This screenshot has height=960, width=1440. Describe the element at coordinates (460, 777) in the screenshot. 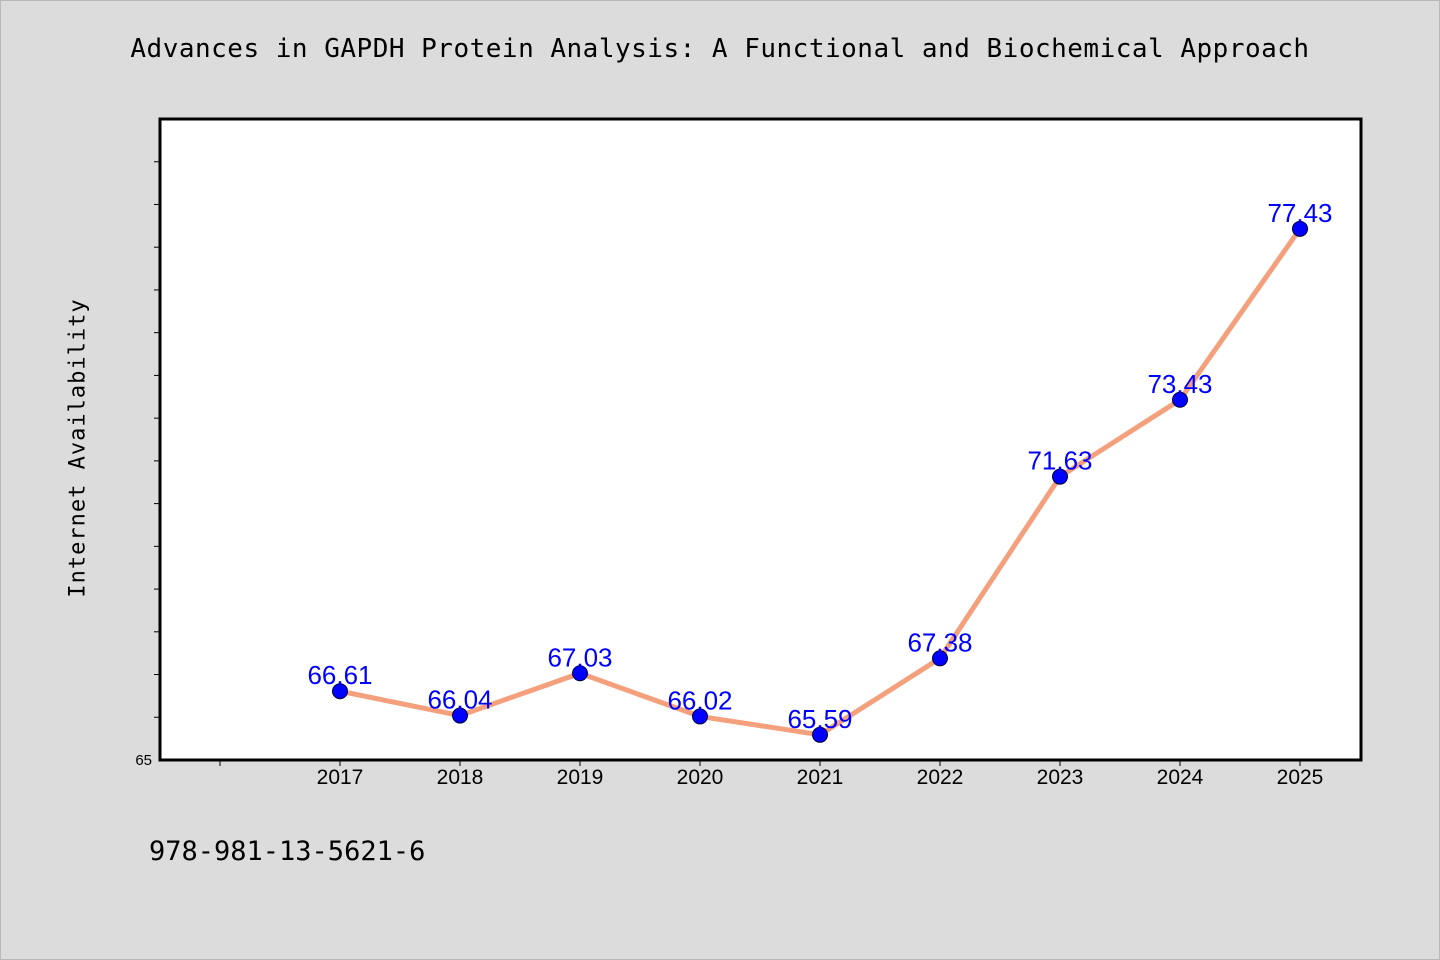

I see `x-tick-label: 2018` at that location.